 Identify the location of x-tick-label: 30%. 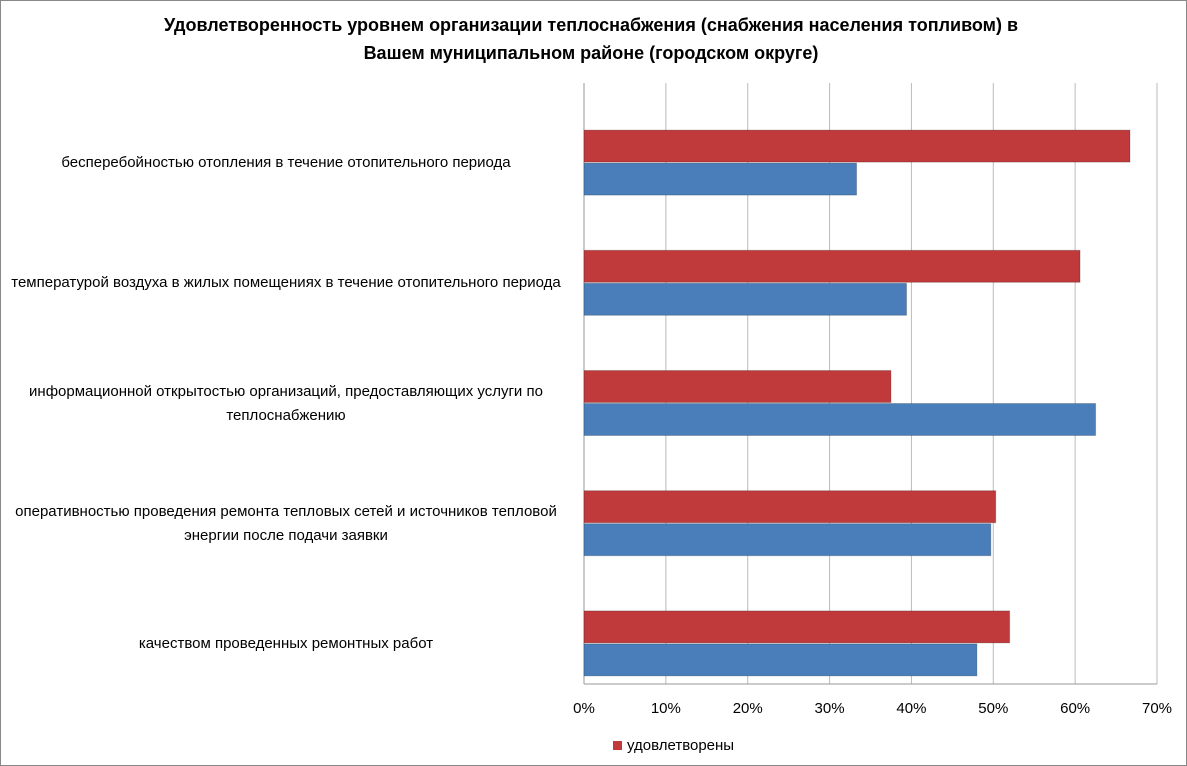
(830, 708).